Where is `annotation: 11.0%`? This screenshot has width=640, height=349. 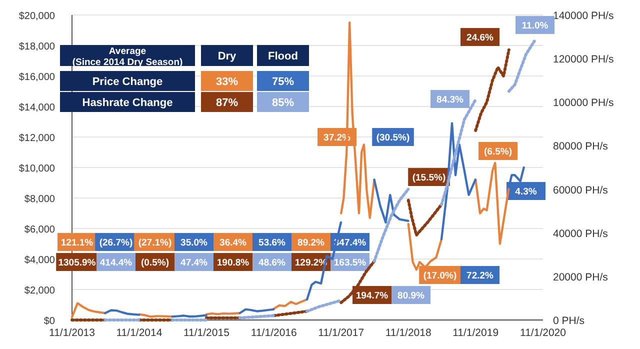 annotation: 11.0% is located at coordinates (535, 26).